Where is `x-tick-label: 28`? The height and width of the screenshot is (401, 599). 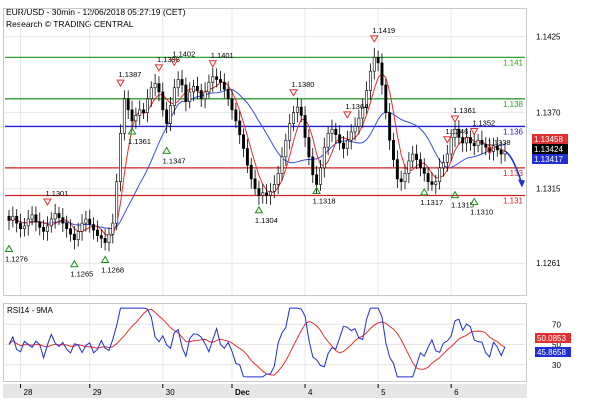 x-tick-label: 28 is located at coordinates (28, 392).